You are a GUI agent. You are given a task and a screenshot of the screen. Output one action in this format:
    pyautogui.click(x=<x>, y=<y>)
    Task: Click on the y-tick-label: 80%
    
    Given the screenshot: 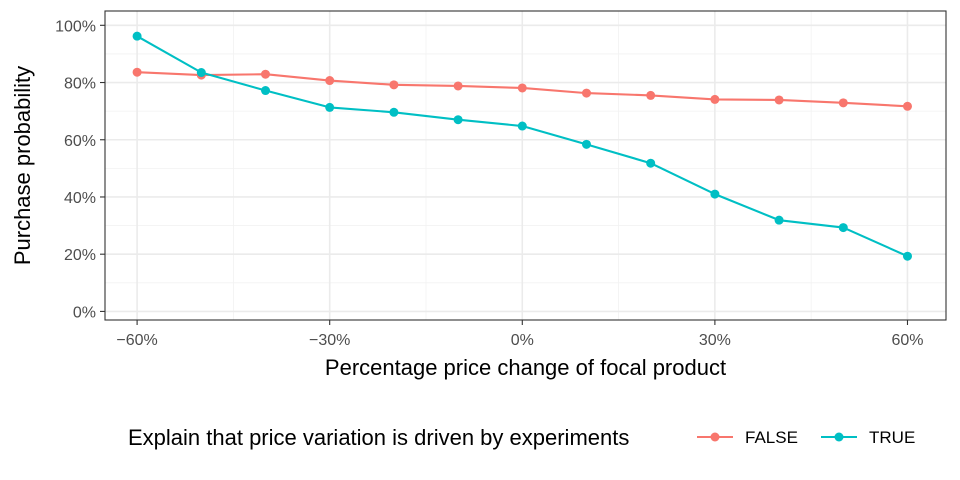 What is the action you would take?
    pyautogui.click(x=80, y=84)
    